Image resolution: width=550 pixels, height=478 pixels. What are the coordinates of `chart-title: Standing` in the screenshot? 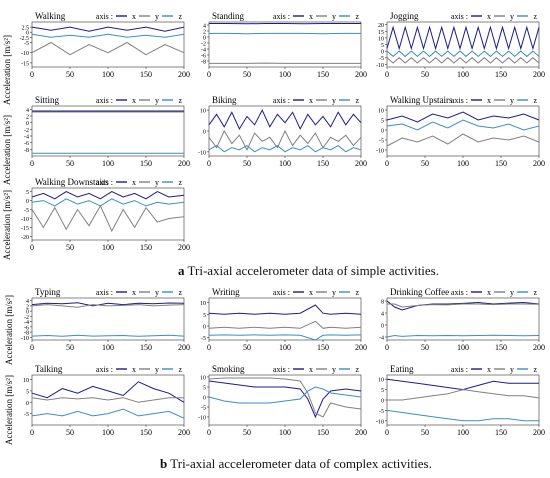 It's located at (228, 16).